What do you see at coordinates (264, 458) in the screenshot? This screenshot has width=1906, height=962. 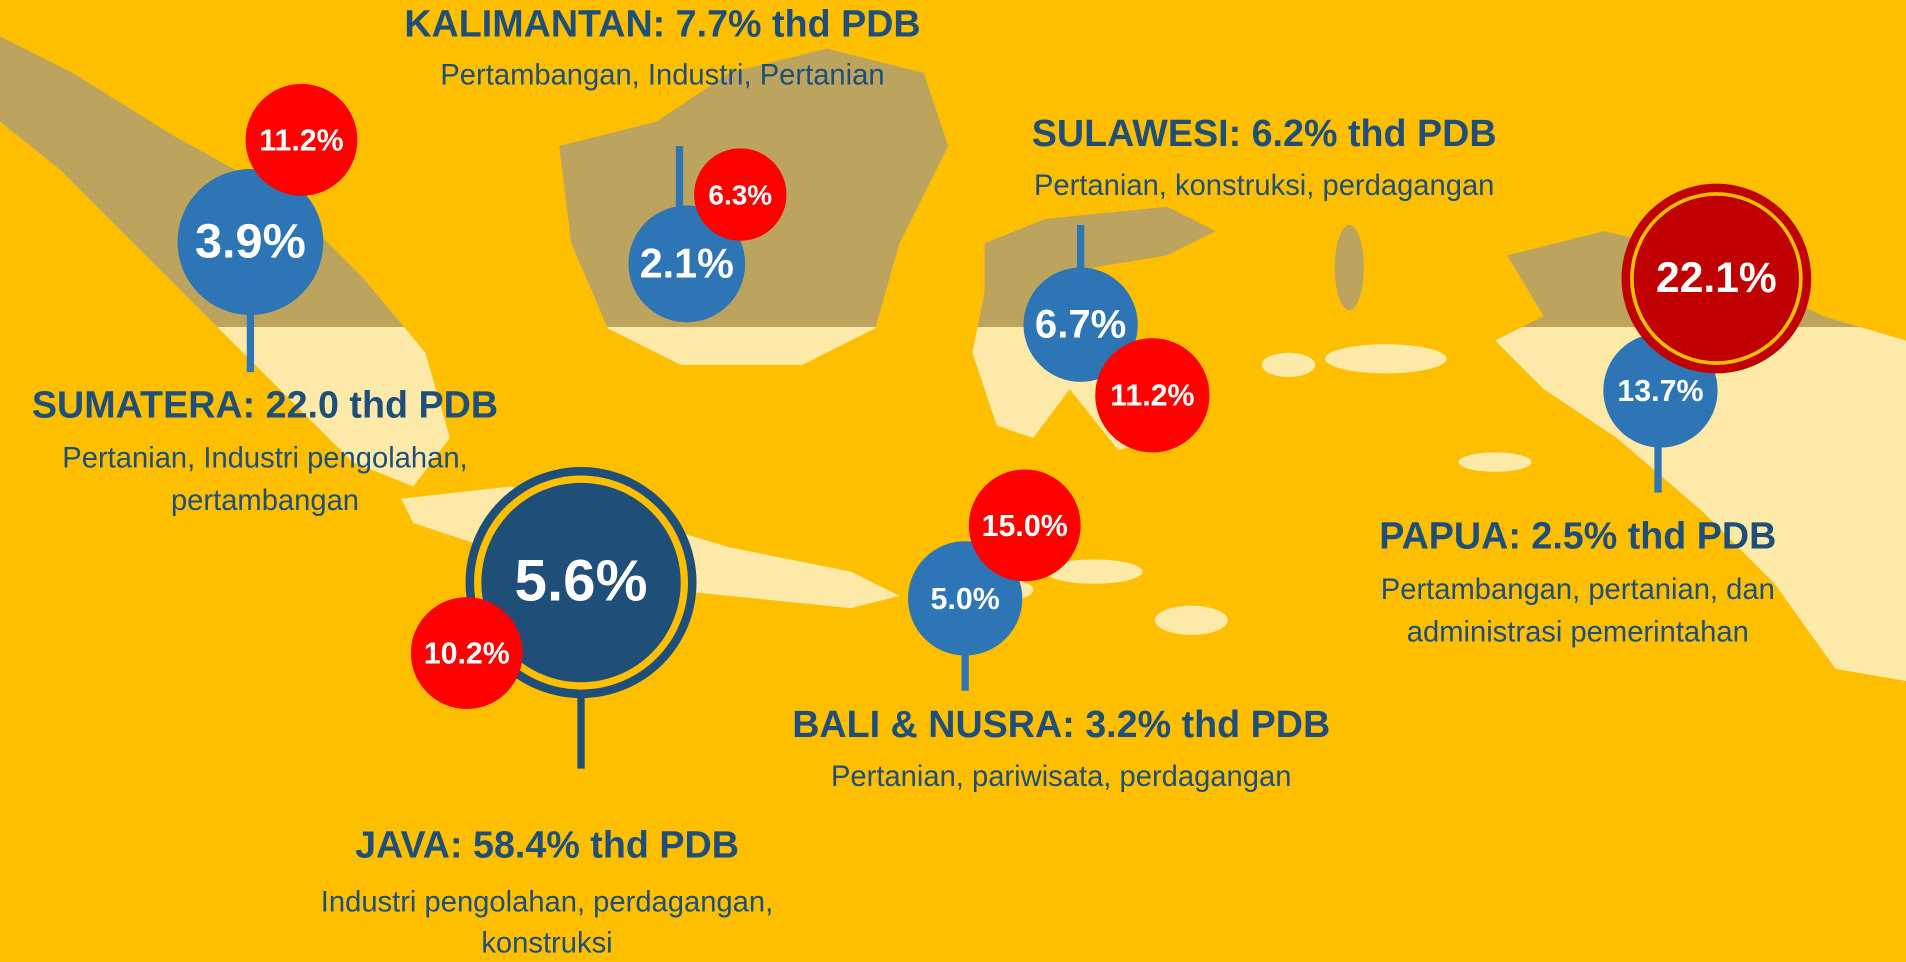 I see `region-sectors: Pertanian, Industri pengolahan,` at bounding box center [264, 458].